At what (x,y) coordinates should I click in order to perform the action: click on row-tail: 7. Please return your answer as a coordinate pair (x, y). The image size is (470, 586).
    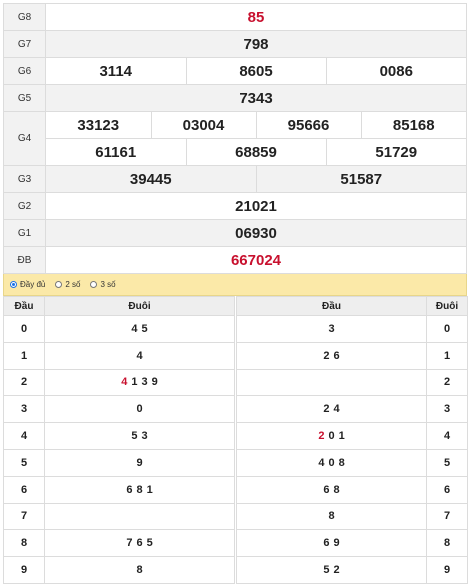
    Looking at the image, I should click on (447, 516).